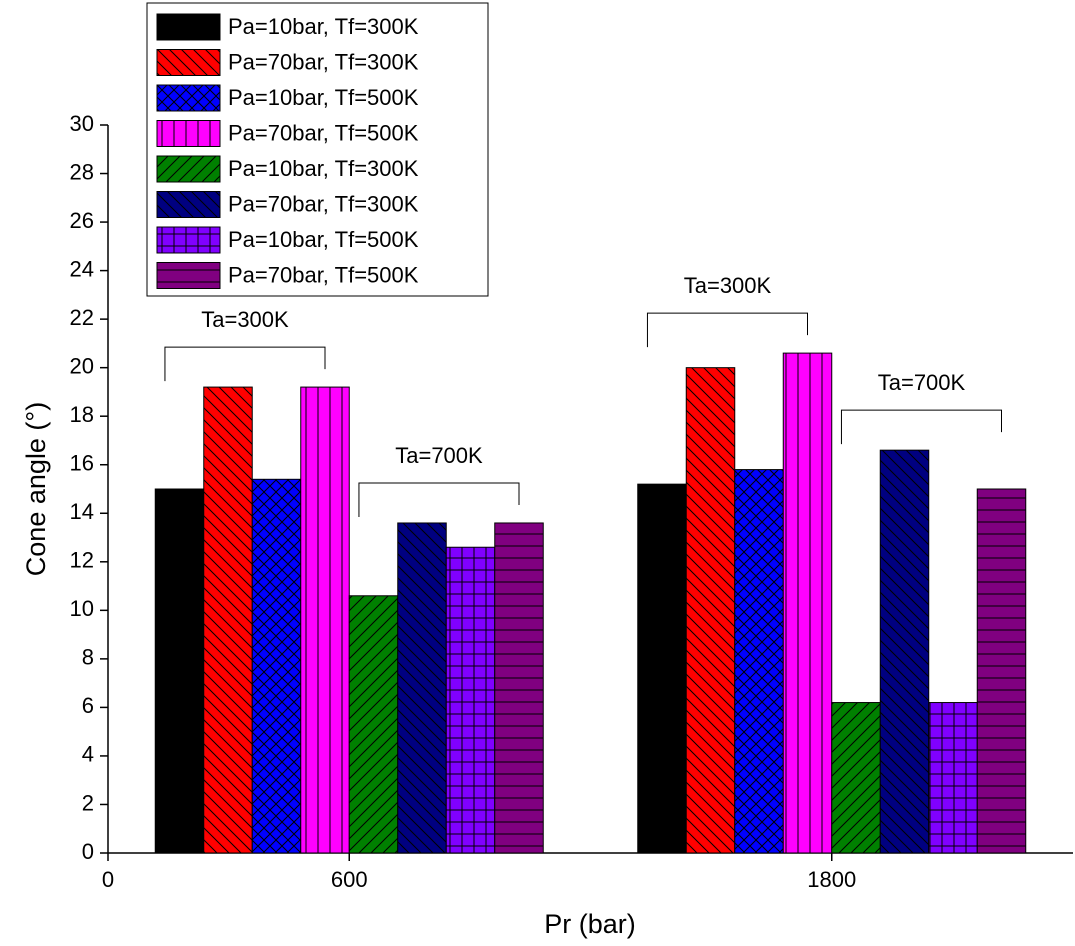 Image resolution: width=1075 pixels, height=946 pixels. Describe the element at coordinates (82, 511) in the screenshot. I see `y-tick-label: 14` at that location.